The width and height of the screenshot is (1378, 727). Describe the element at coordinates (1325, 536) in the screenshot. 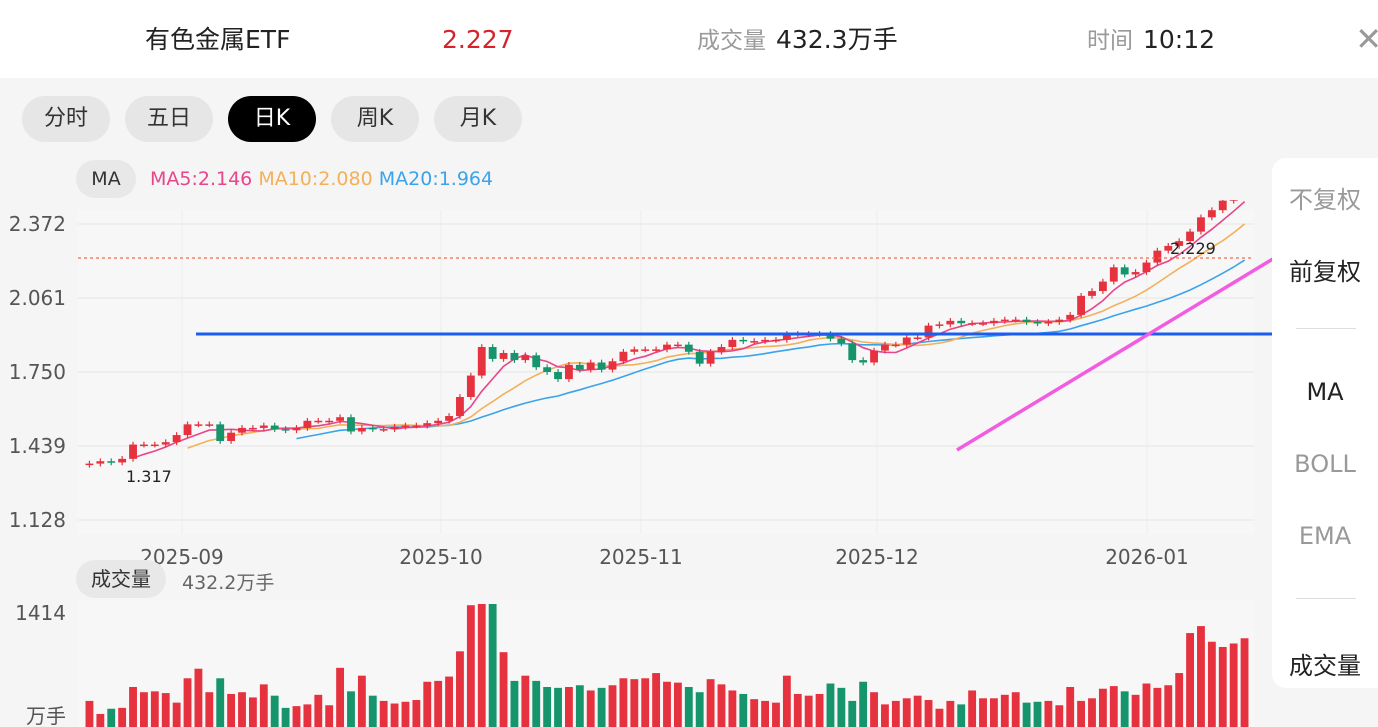

I see `side-ema: EMA` at that location.